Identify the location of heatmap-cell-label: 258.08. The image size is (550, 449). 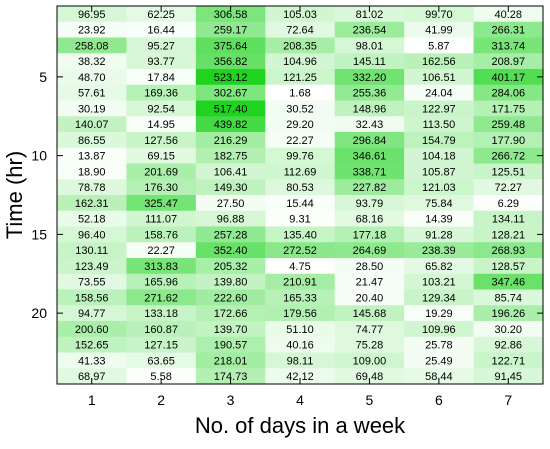
(92, 46).